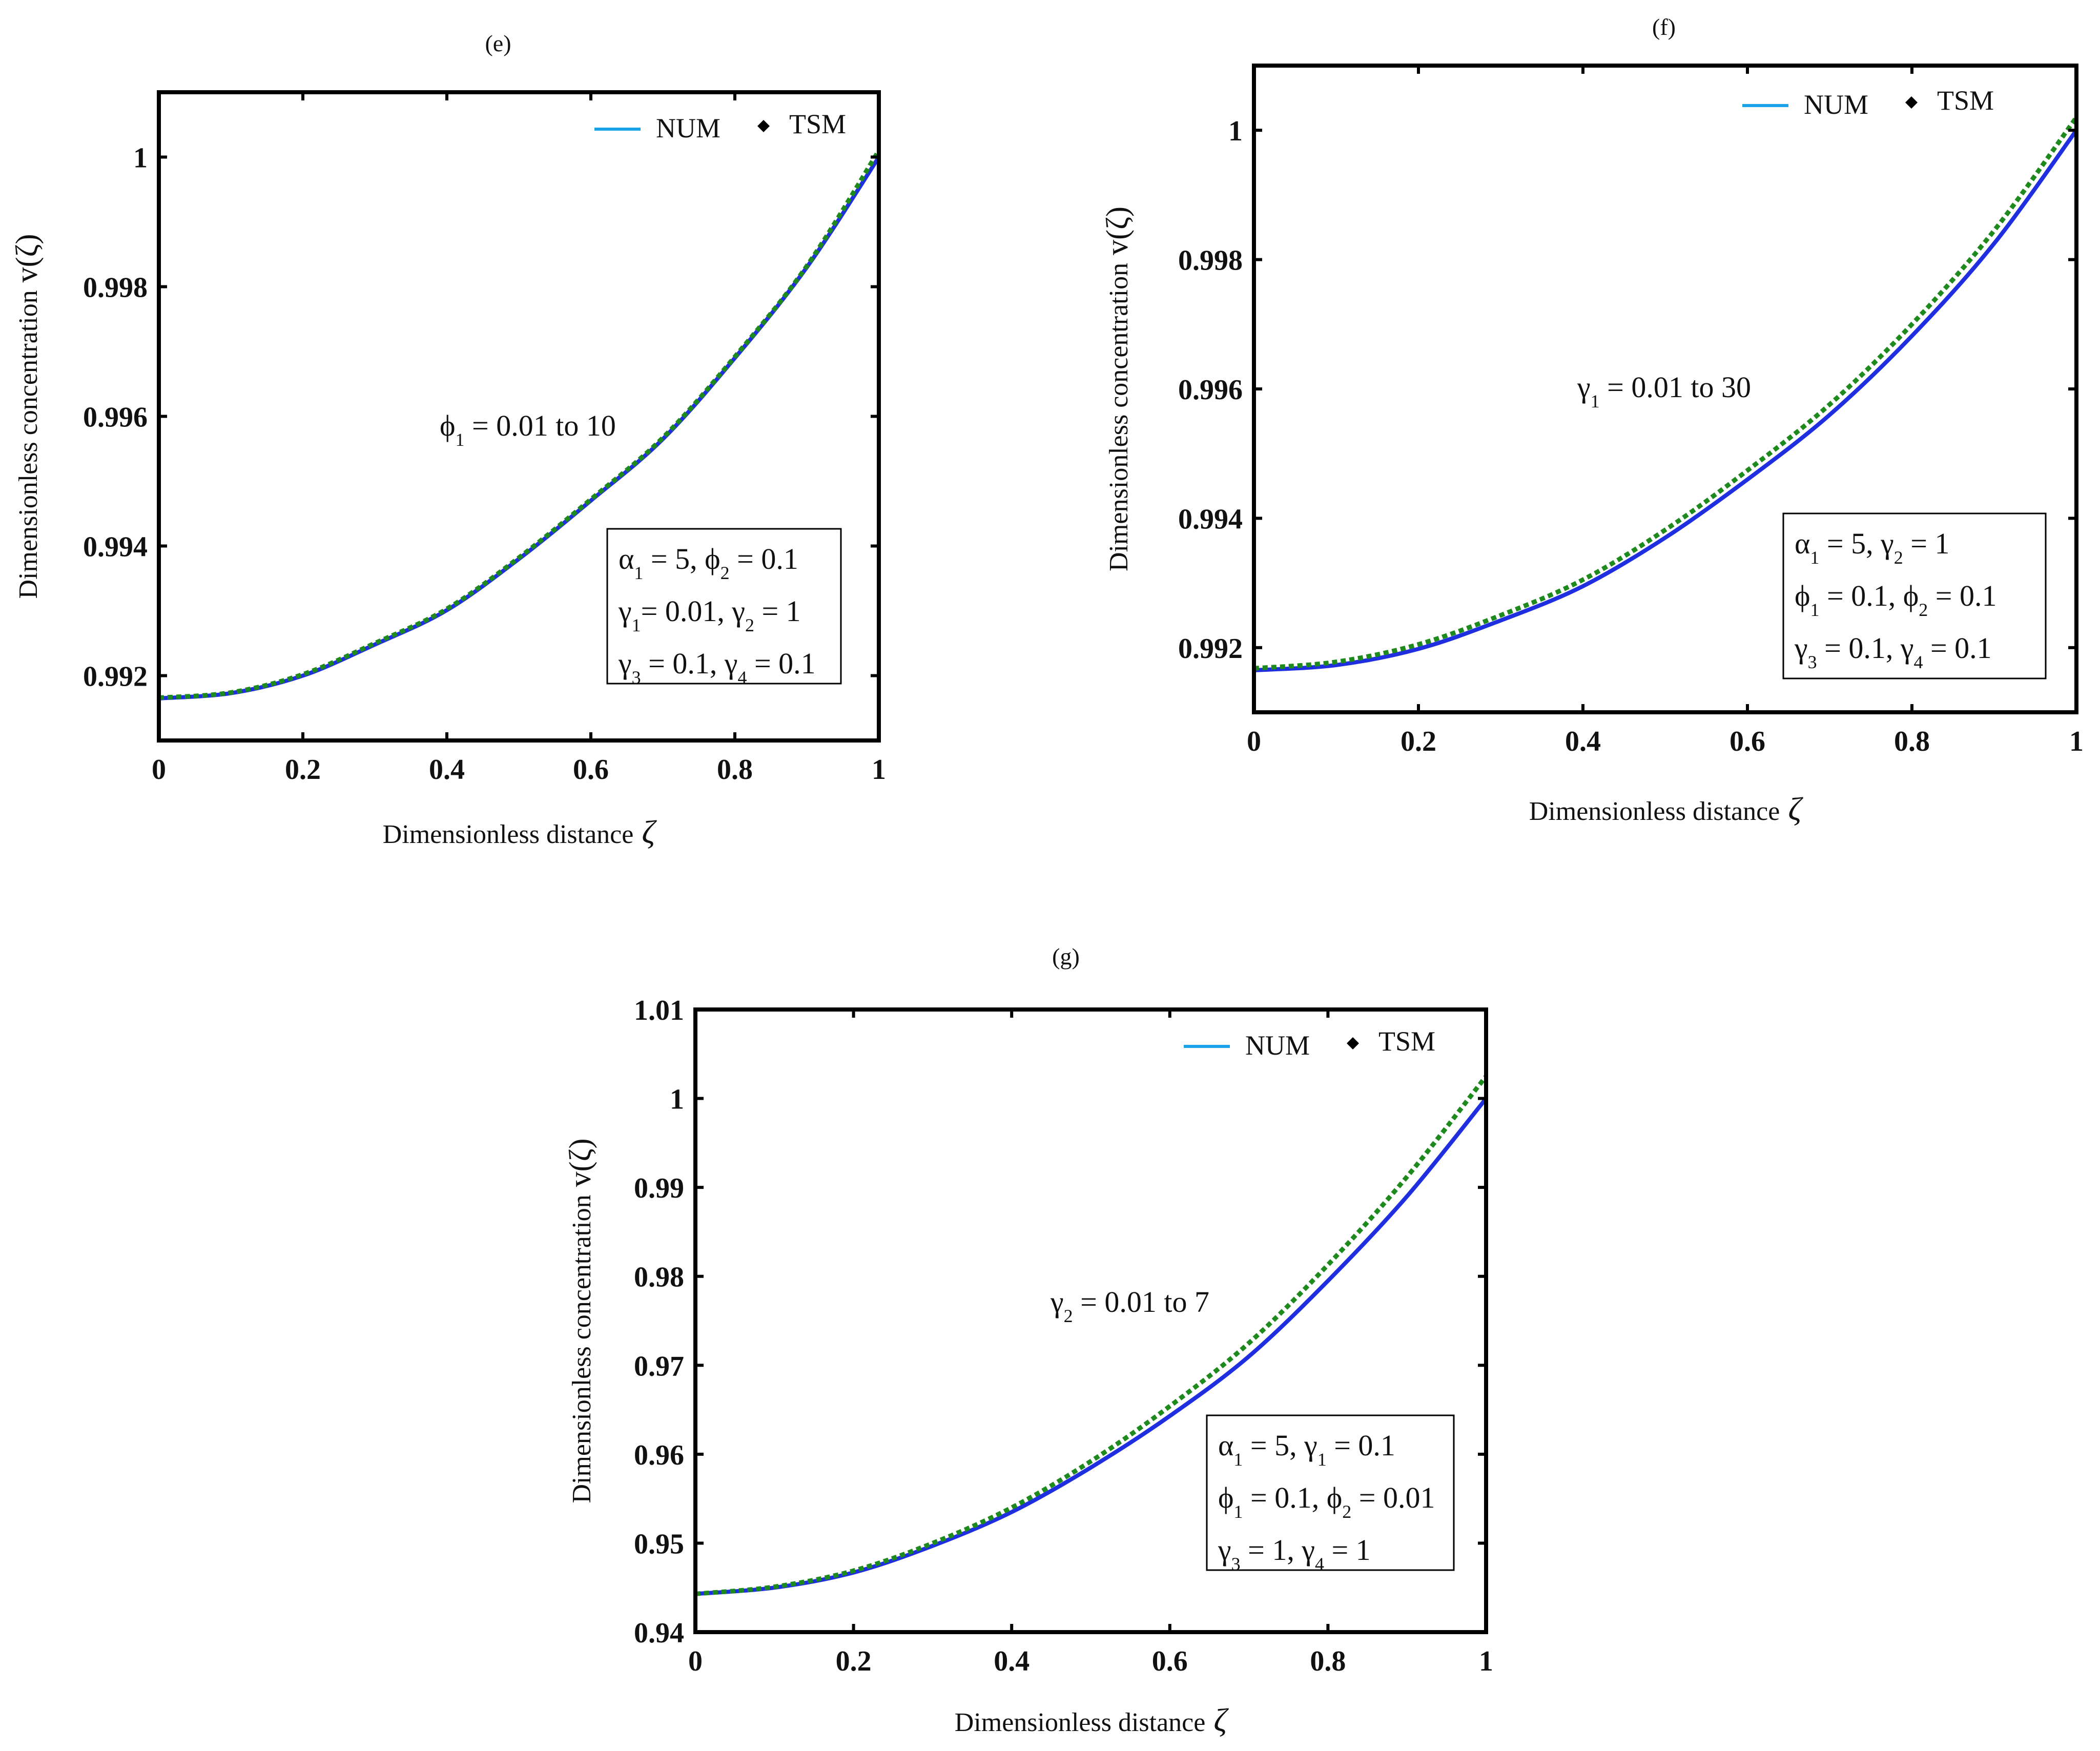 The height and width of the screenshot is (1751, 2100). What do you see at coordinates (1129, 1305) in the screenshot?
I see `range-annotation: γ2 = 0.01 to 7` at bounding box center [1129, 1305].